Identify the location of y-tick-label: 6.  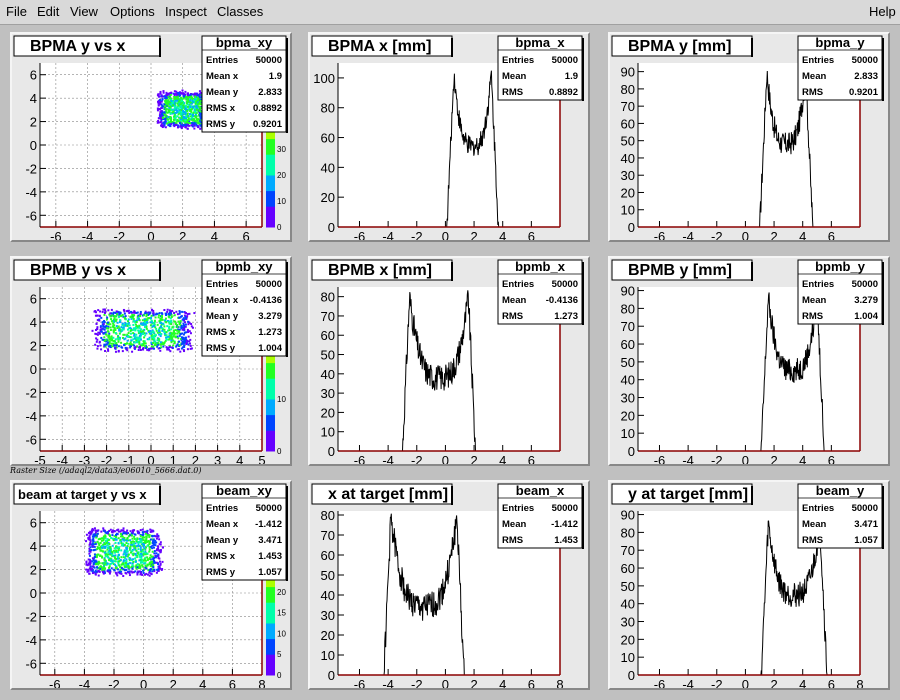
(33, 75).